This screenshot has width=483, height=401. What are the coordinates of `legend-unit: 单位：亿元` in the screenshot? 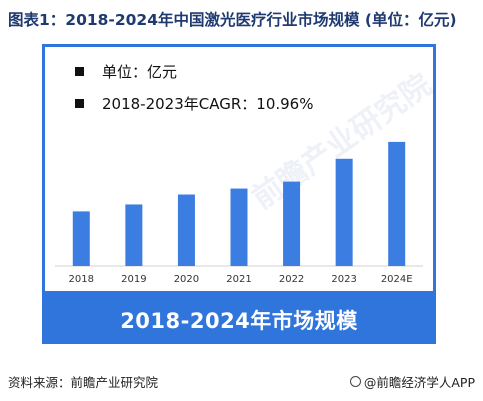 It's located at (126, 71).